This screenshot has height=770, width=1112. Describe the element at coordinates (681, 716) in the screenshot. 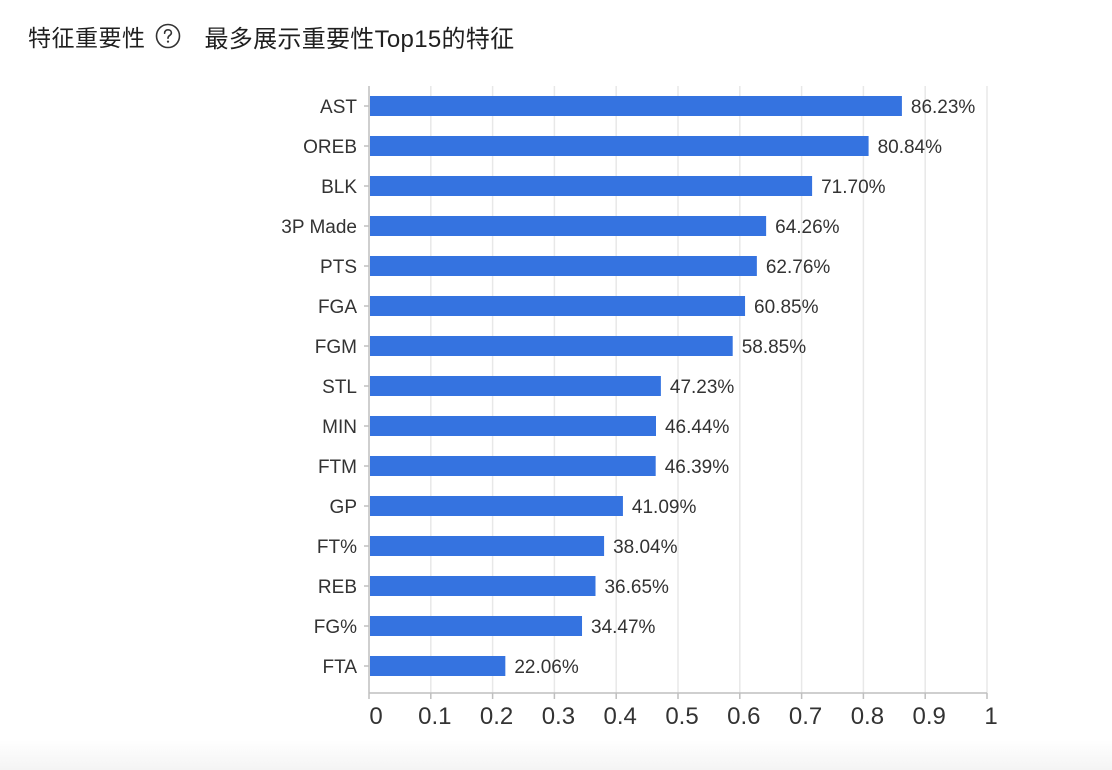

I see `x-tick-label: 0.5` at that location.